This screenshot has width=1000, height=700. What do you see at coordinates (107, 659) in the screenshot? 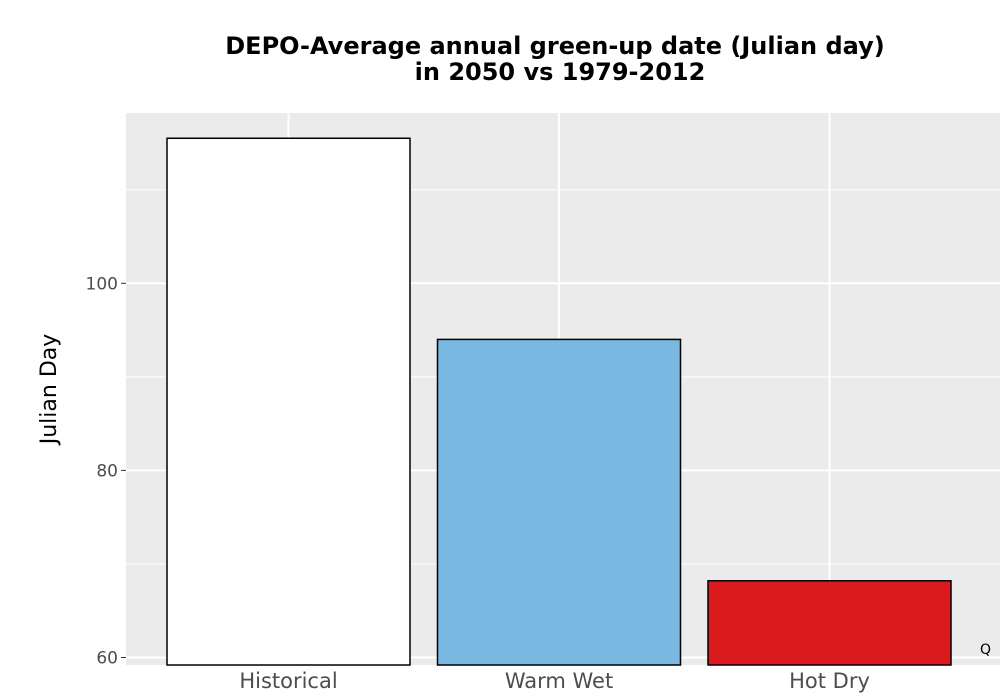
I see `y-tick-label: 60` at bounding box center [107, 659].